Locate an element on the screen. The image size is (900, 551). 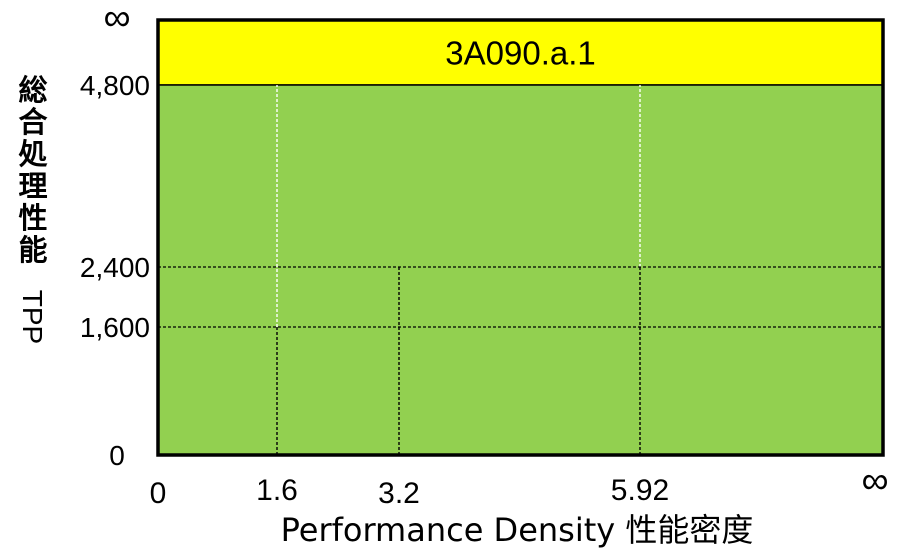
y-axis-label-char: 理 is located at coordinates (32, 186).